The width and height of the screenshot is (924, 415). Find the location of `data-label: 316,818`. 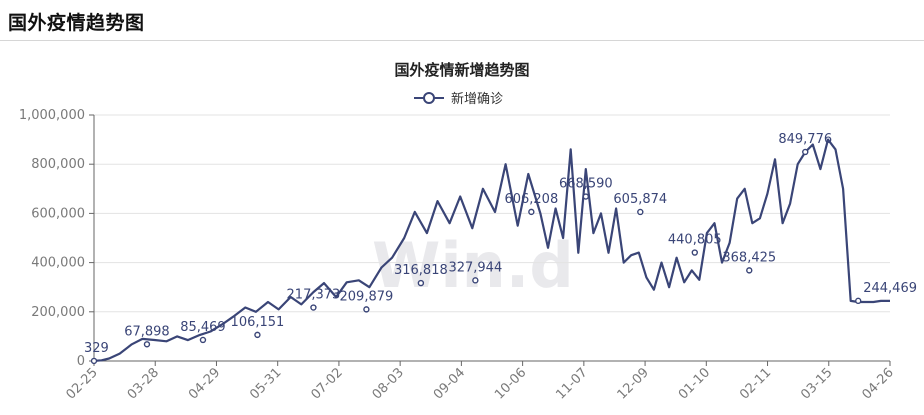

data-label: 316,818 is located at coordinates (421, 270).